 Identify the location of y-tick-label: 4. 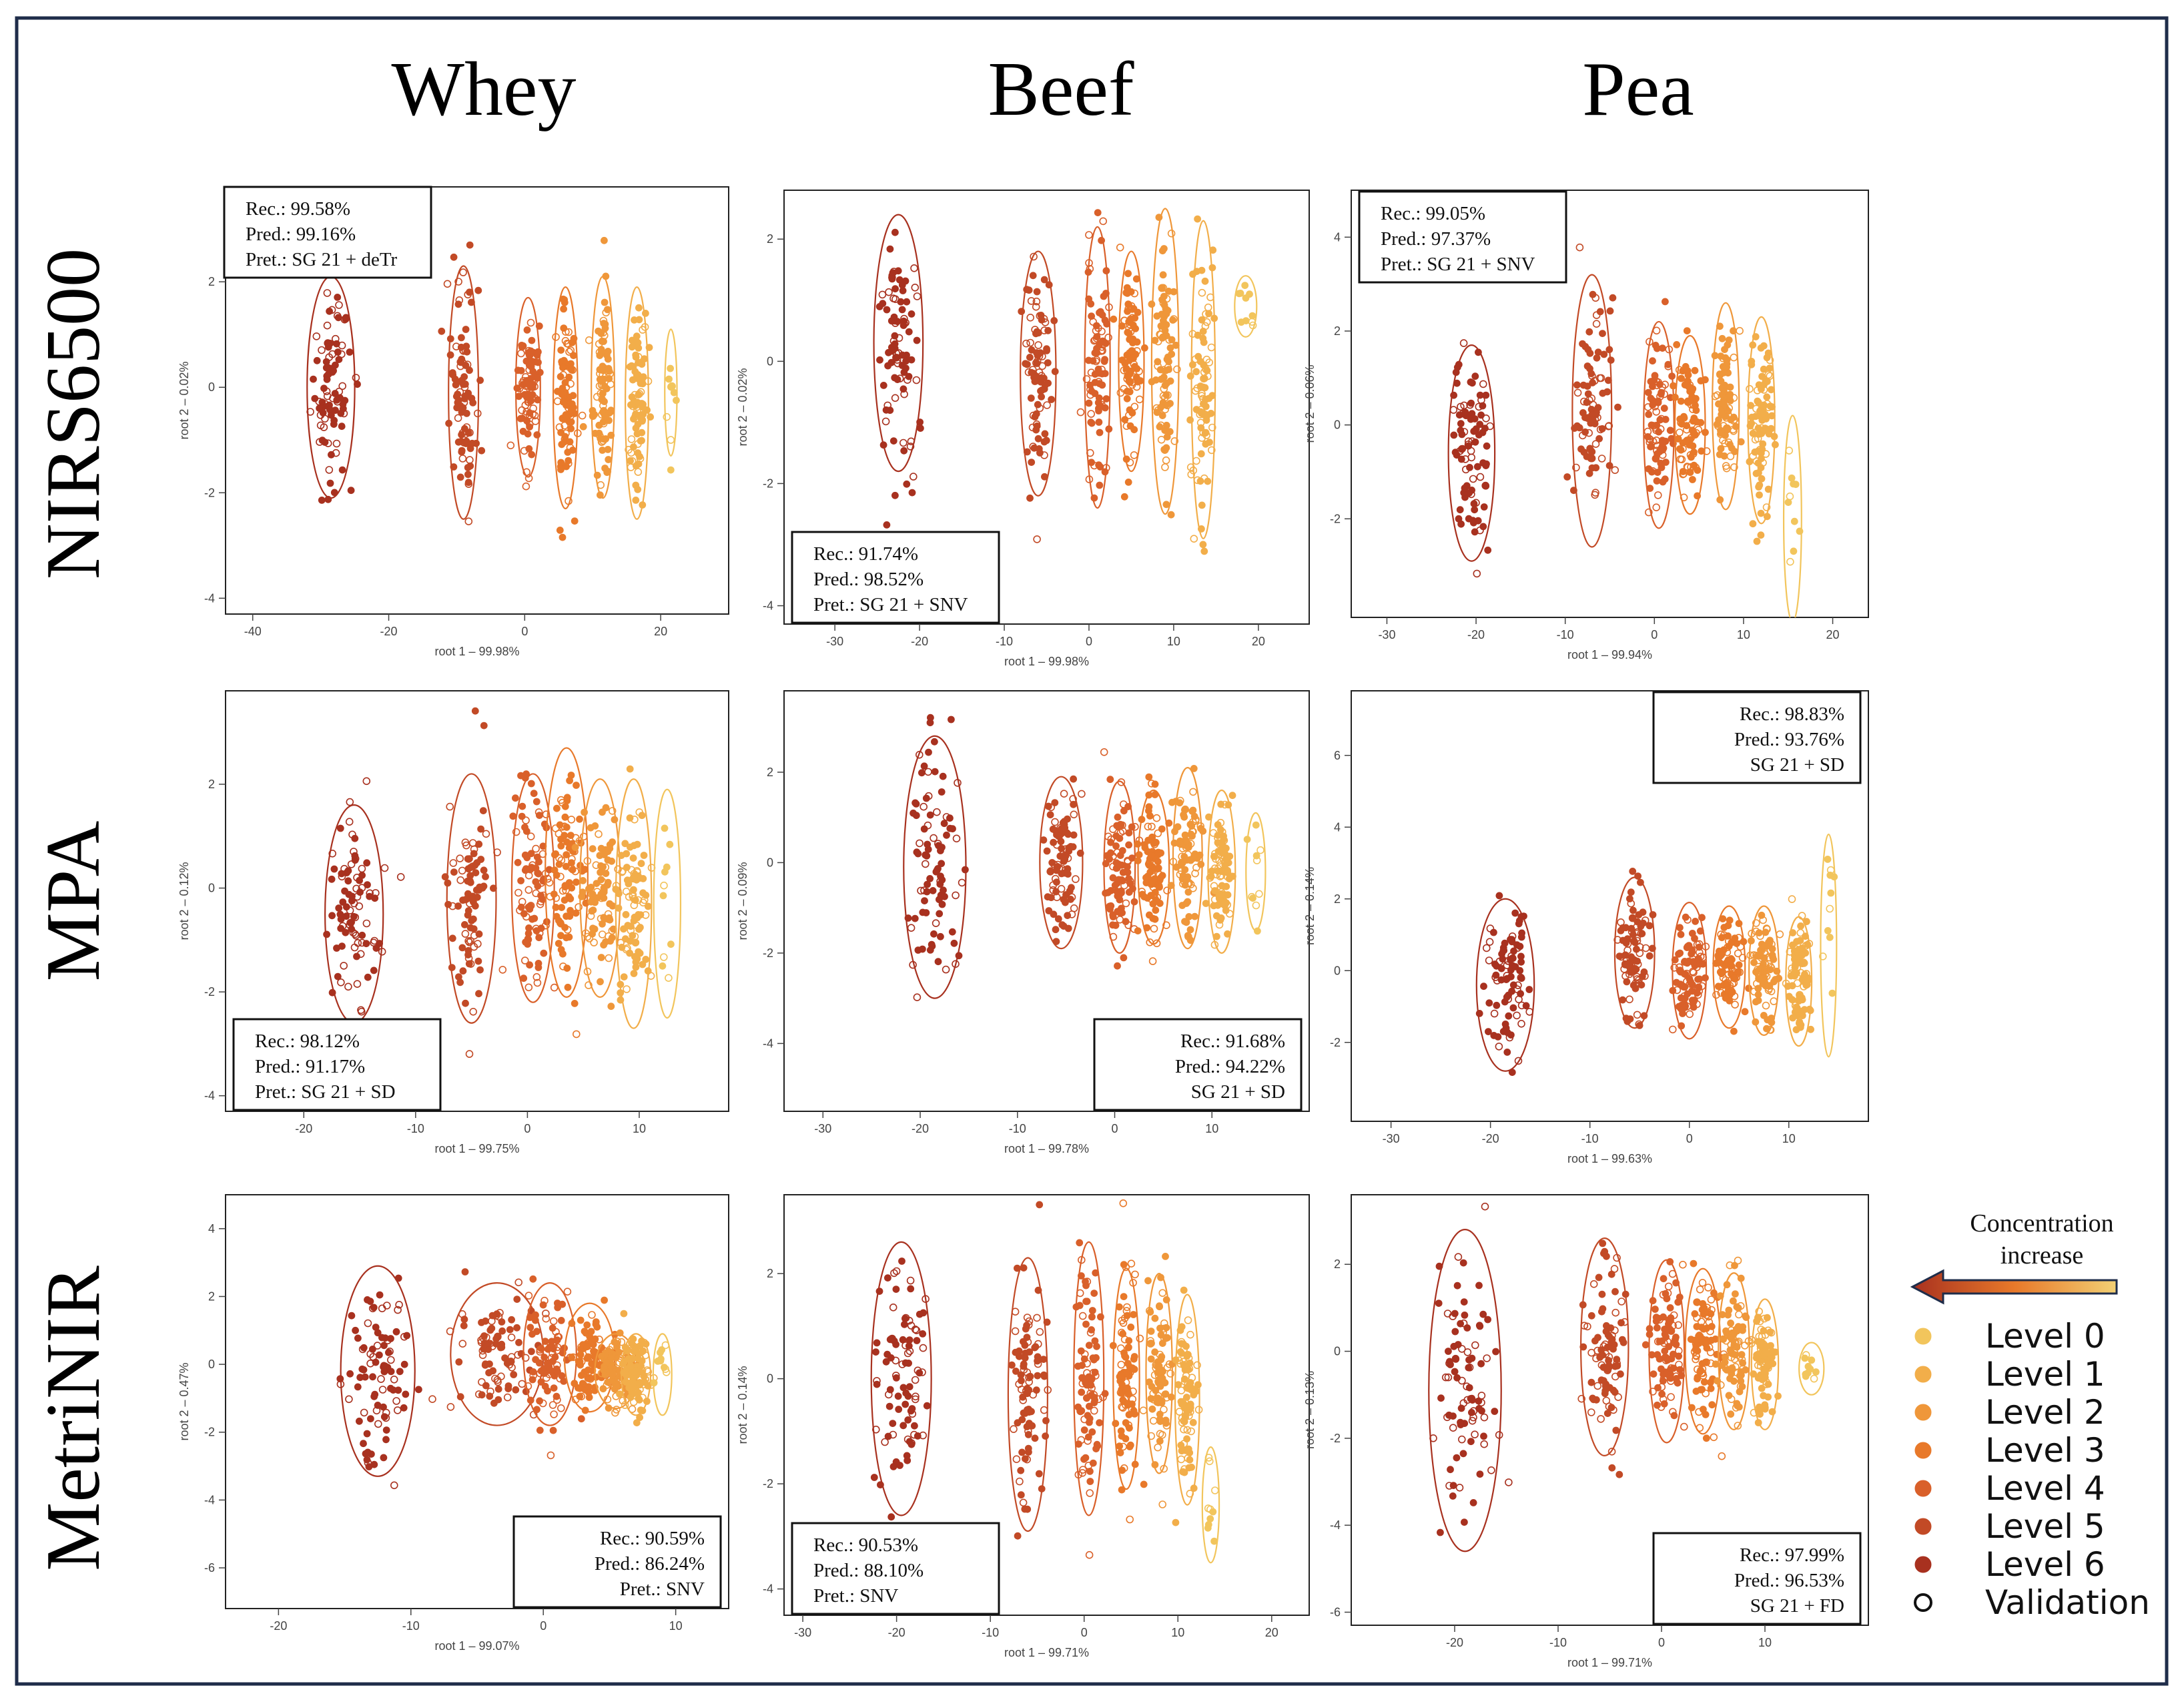
(211, 1228).